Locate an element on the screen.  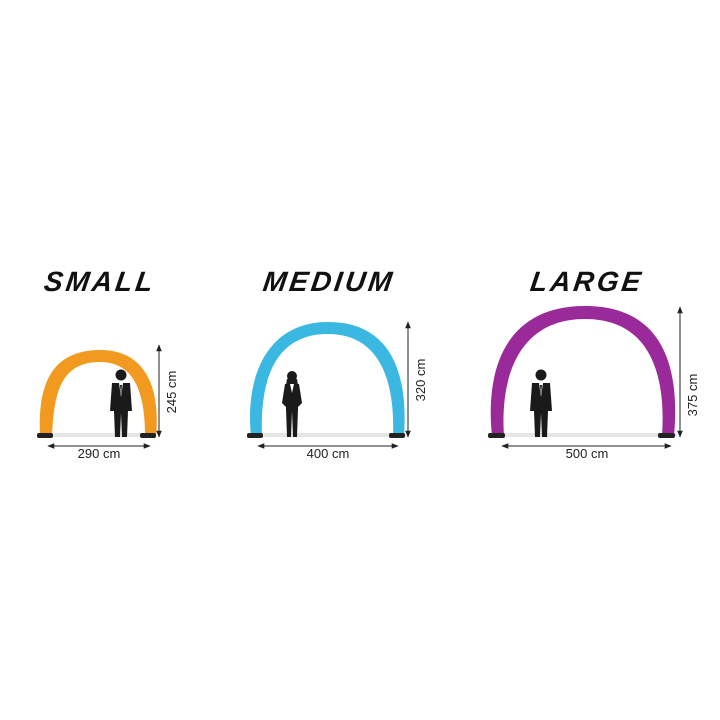
width-label-medium: 400 cm is located at coordinates (328, 453).